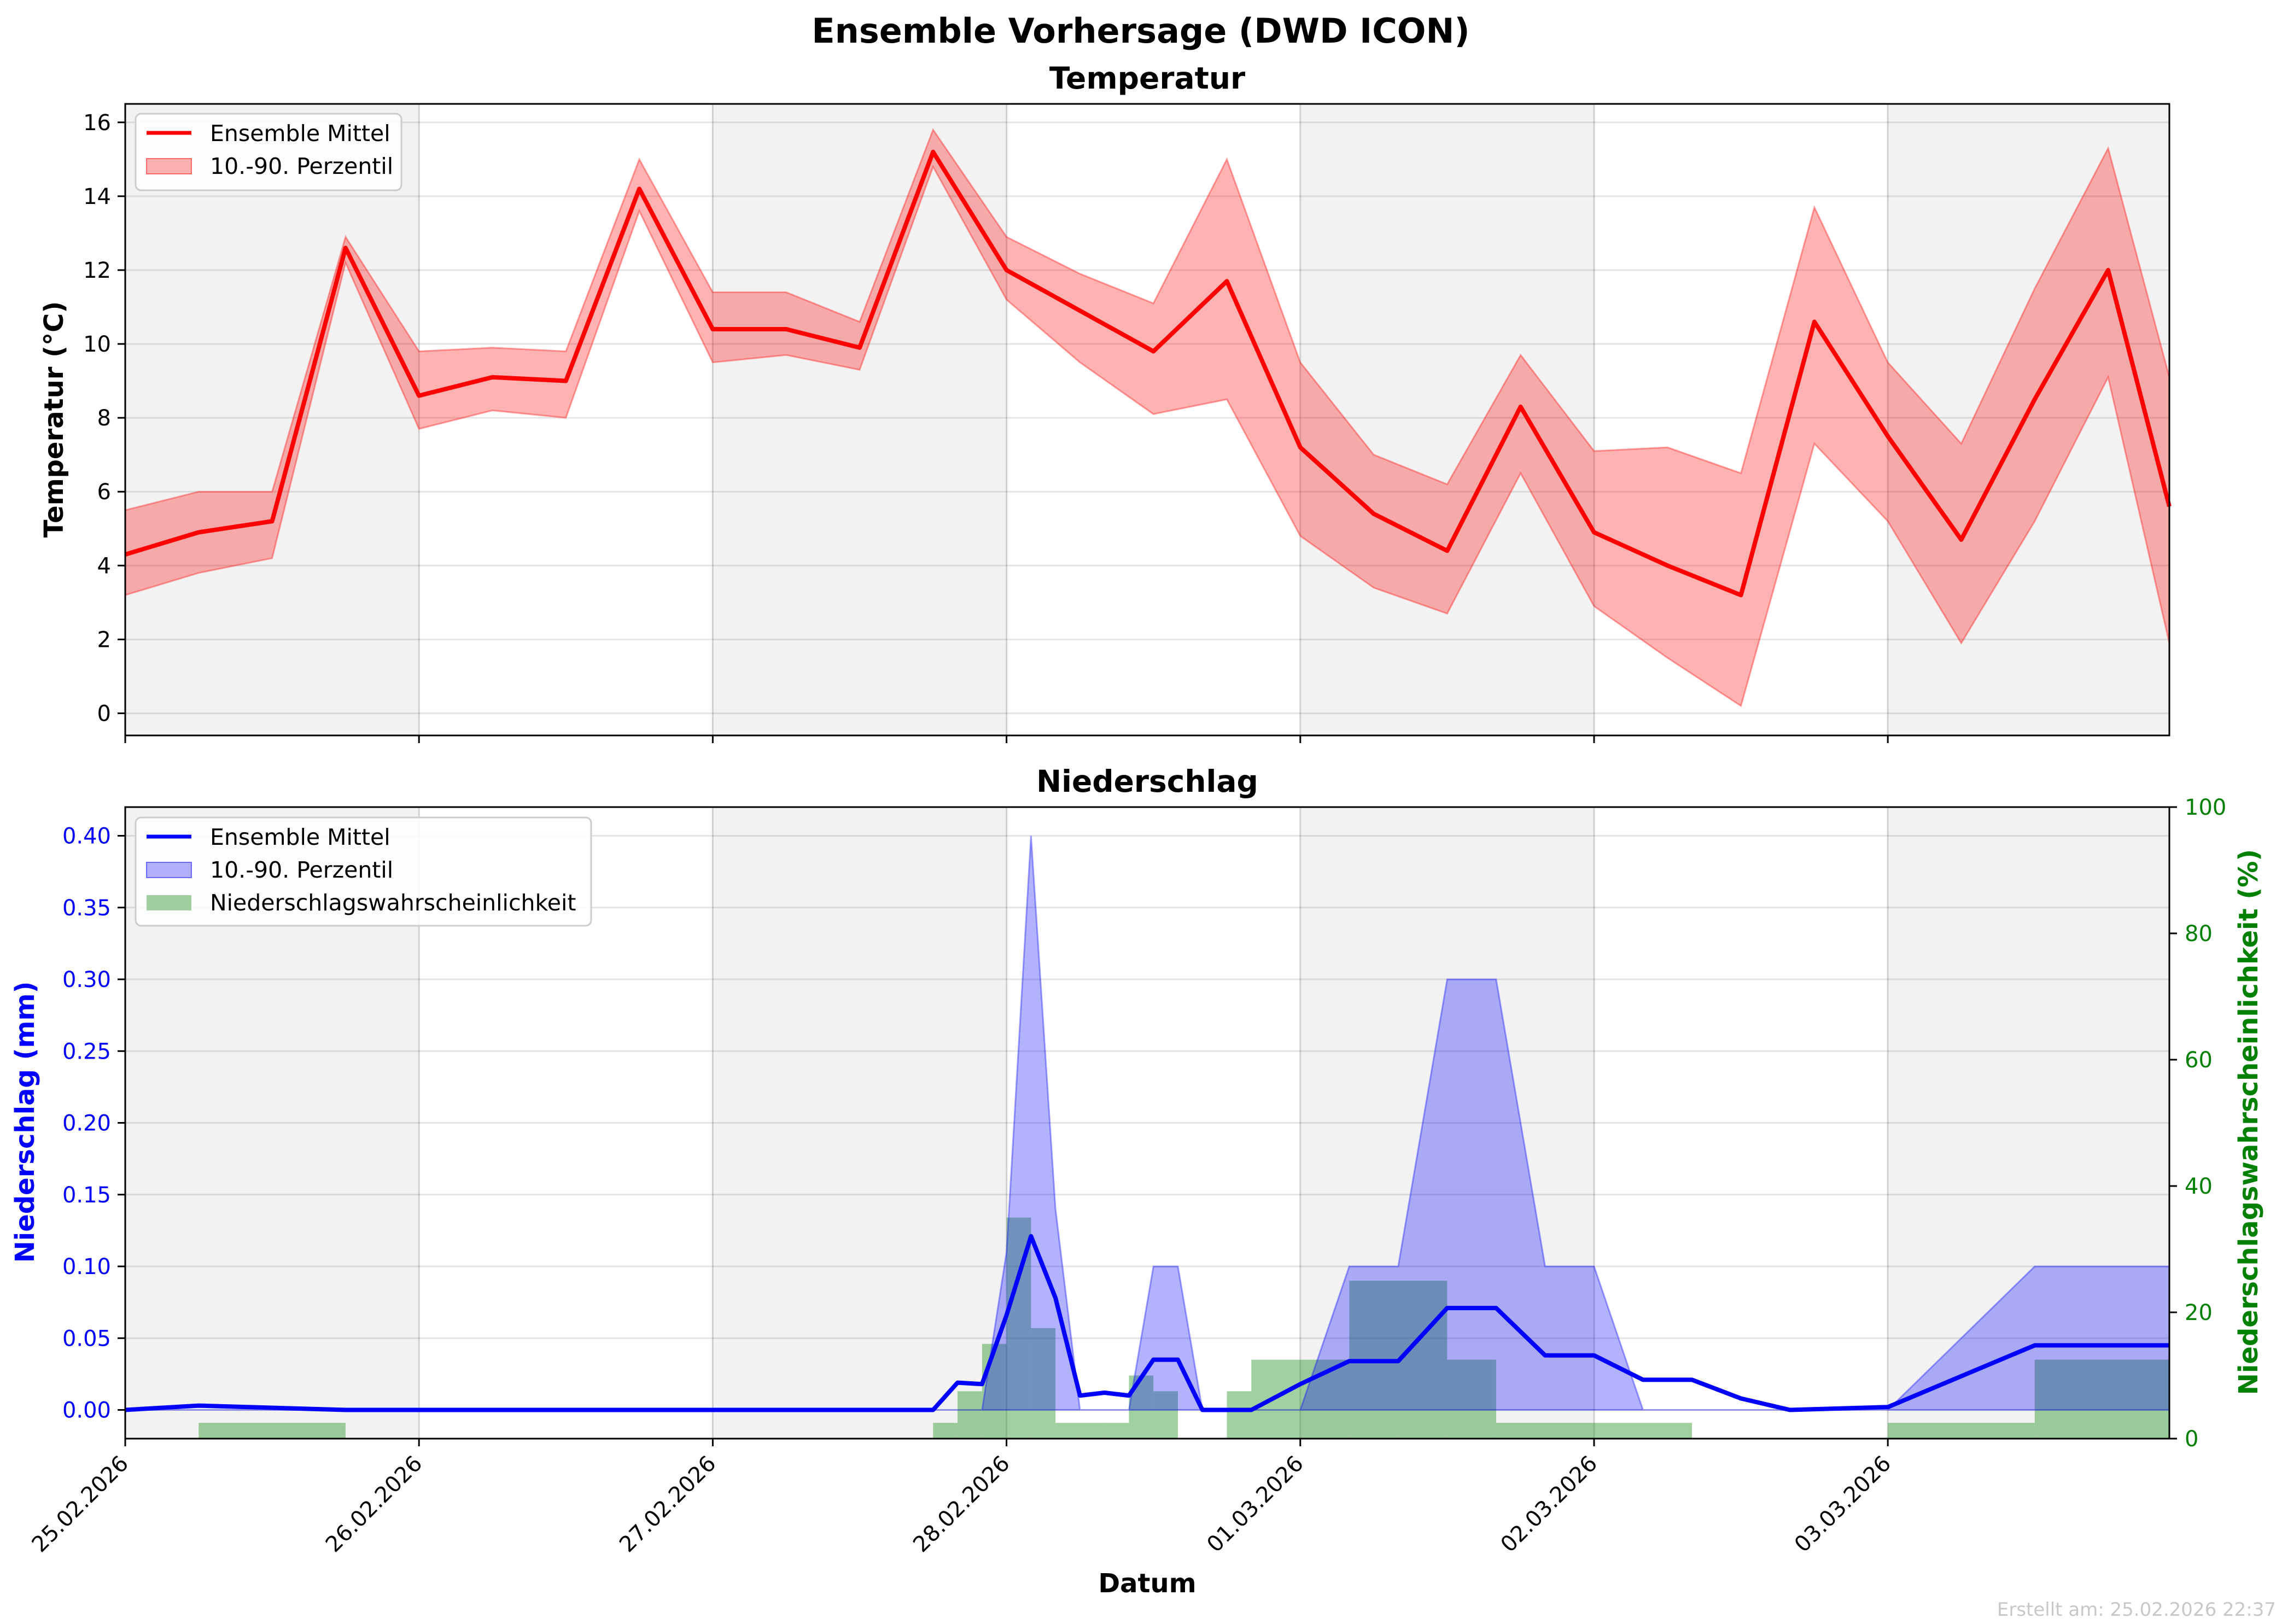 The height and width of the screenshot is (1624, 2282). I want to click on figure-title: Ensemble Vorhersage (DWD ICON), so click(1140, 31).